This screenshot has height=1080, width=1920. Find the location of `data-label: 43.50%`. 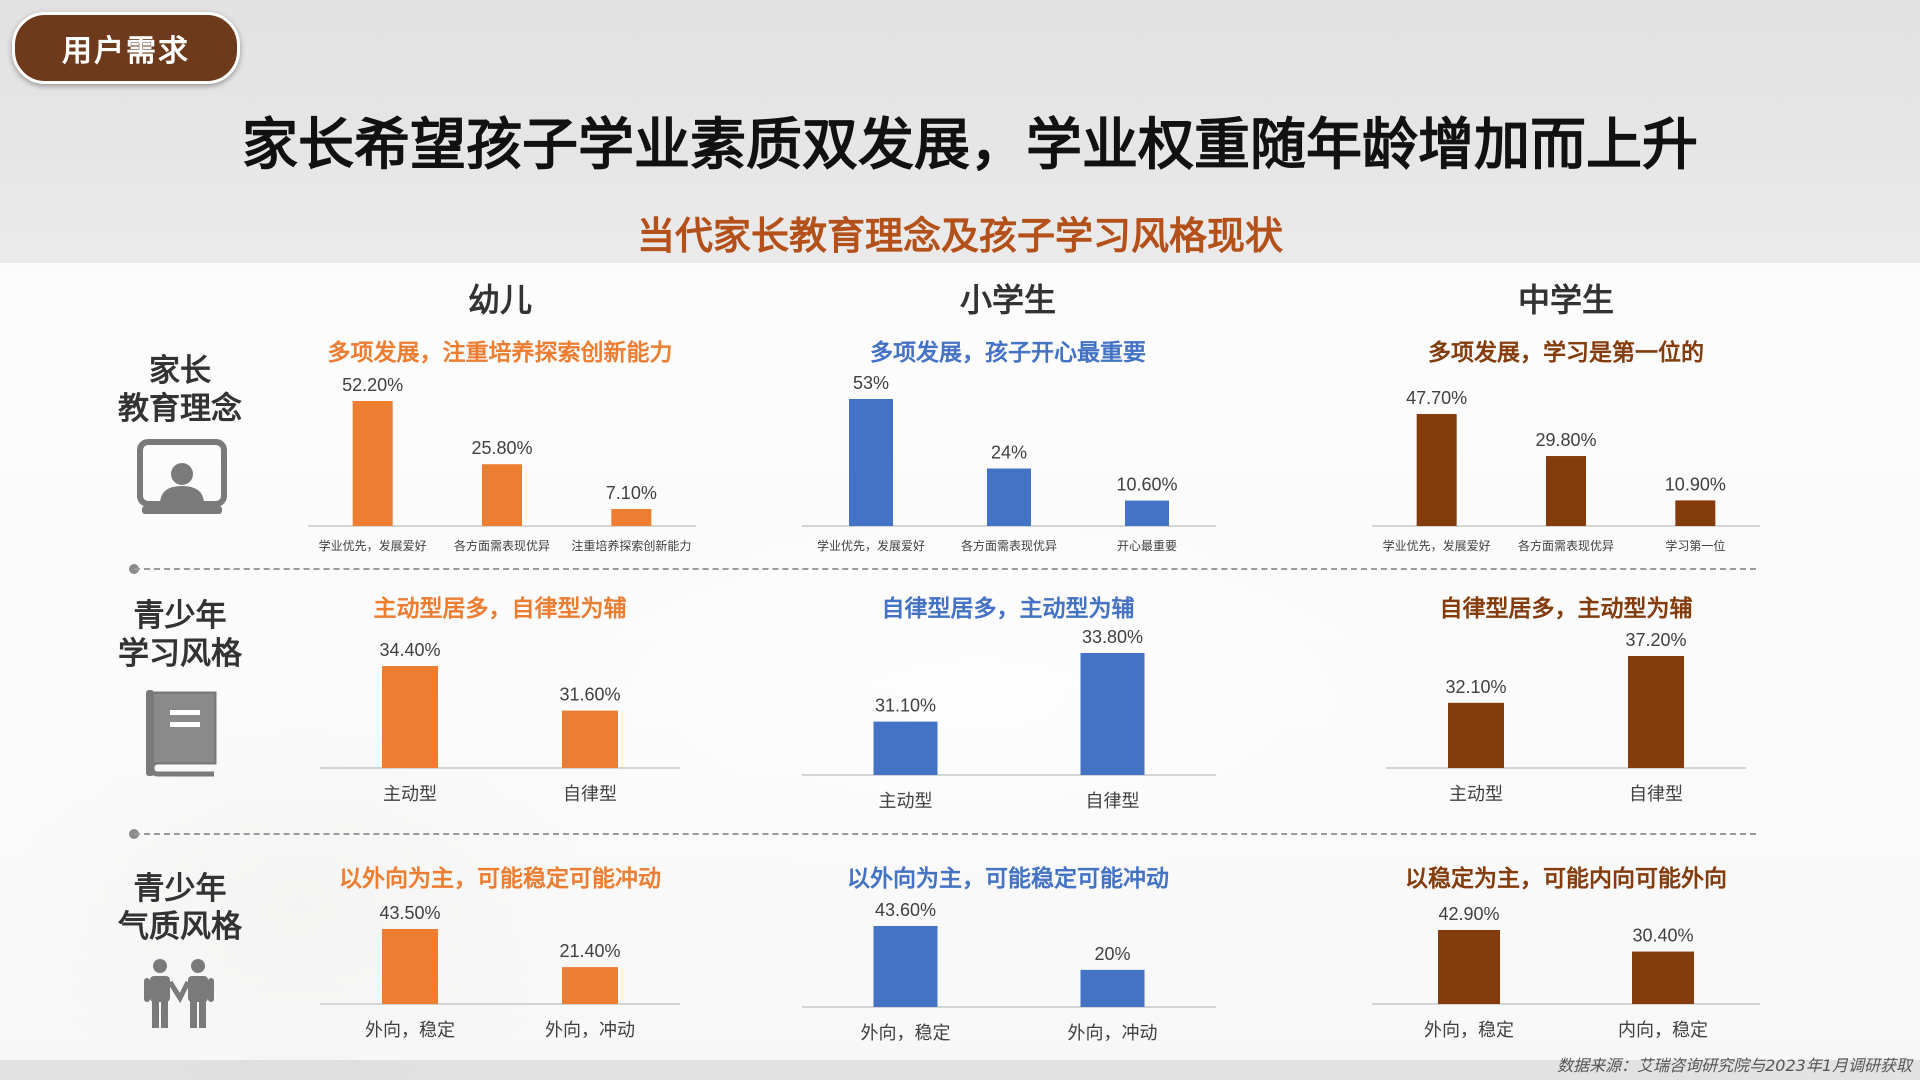

data-label: 43.50% is located at coordinates (409, 913).